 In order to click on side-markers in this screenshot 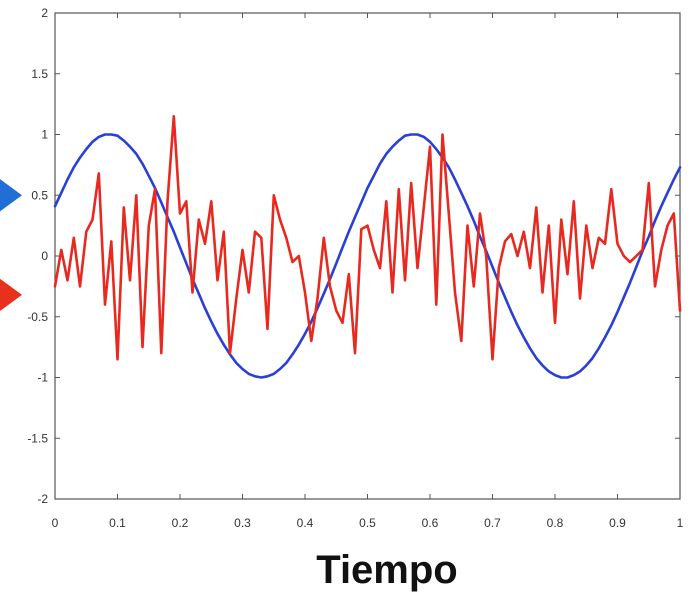, I will do `click(11, 245)`.